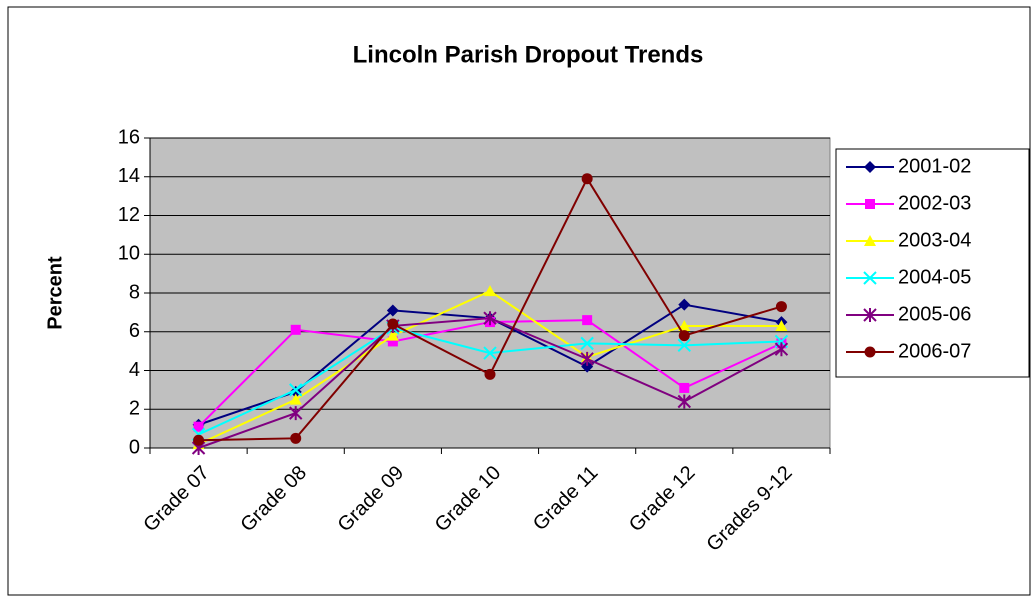 This screenshot has width=1031, height=596. I want to click on legend-label: 2006-07, so click(934, 351).